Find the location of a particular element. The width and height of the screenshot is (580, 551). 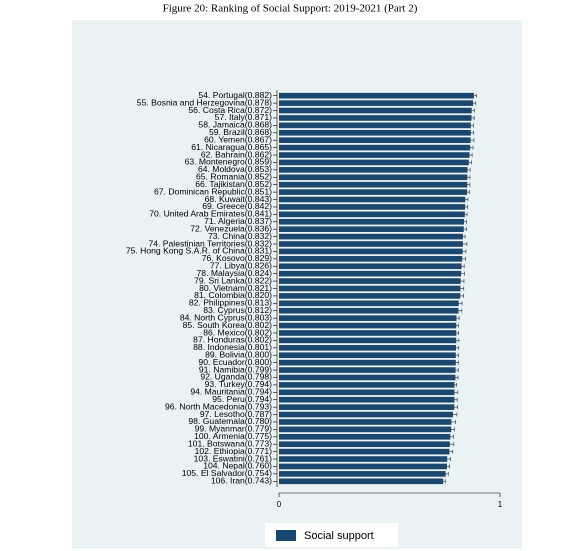

y-tick-label: 96. North Macedonia(0.793) is located at coordinates (218, 406).